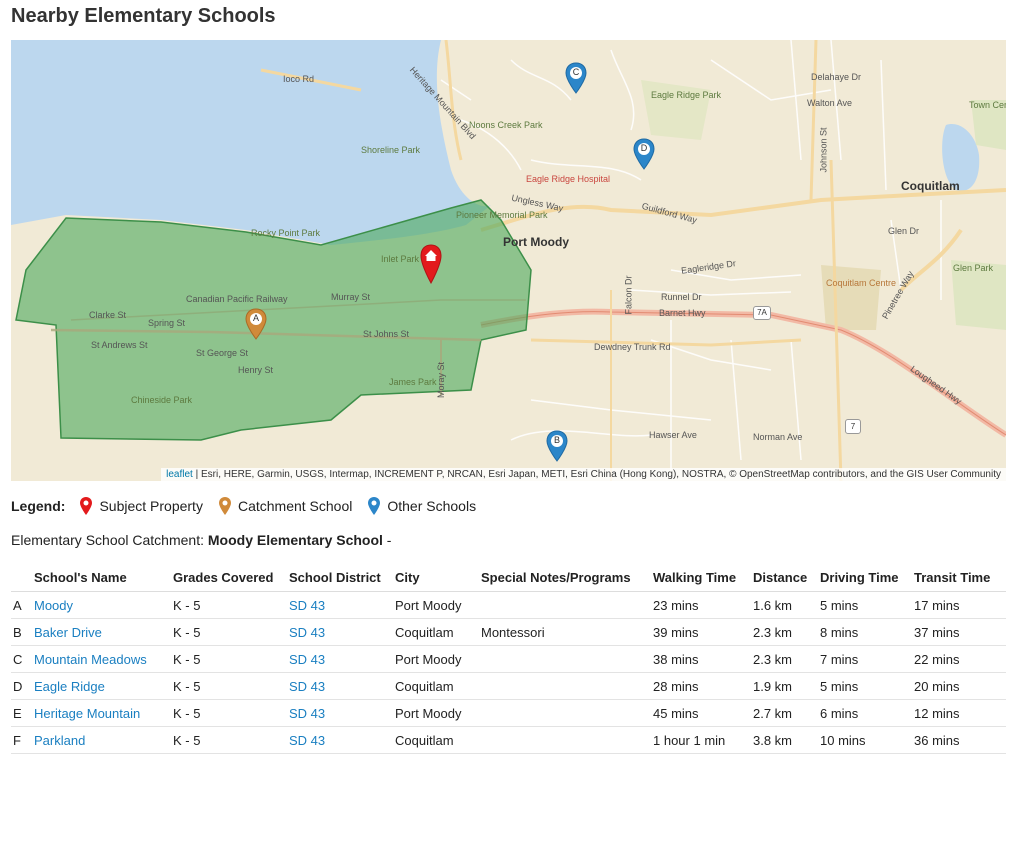 Image resolution: width=1024 pixels, height=851 pixels. I want to click on map-label-inlet-park: Inlet Park, so click(400, 259).